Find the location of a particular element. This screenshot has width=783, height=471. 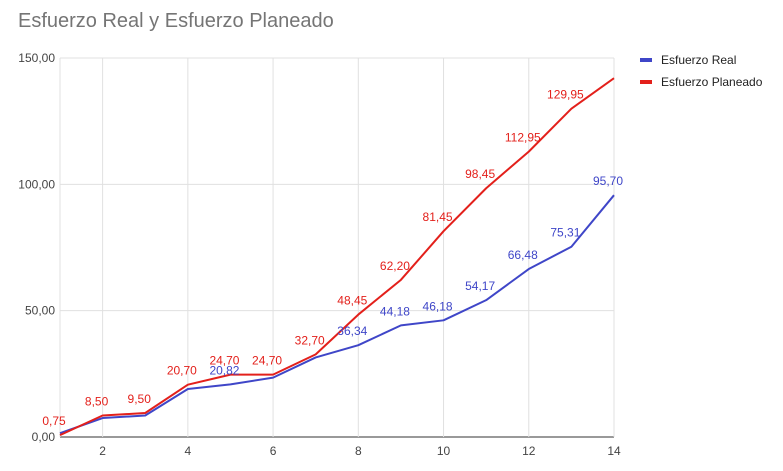

y-tick-label: 50,00 is located at coordinates (40, 311).